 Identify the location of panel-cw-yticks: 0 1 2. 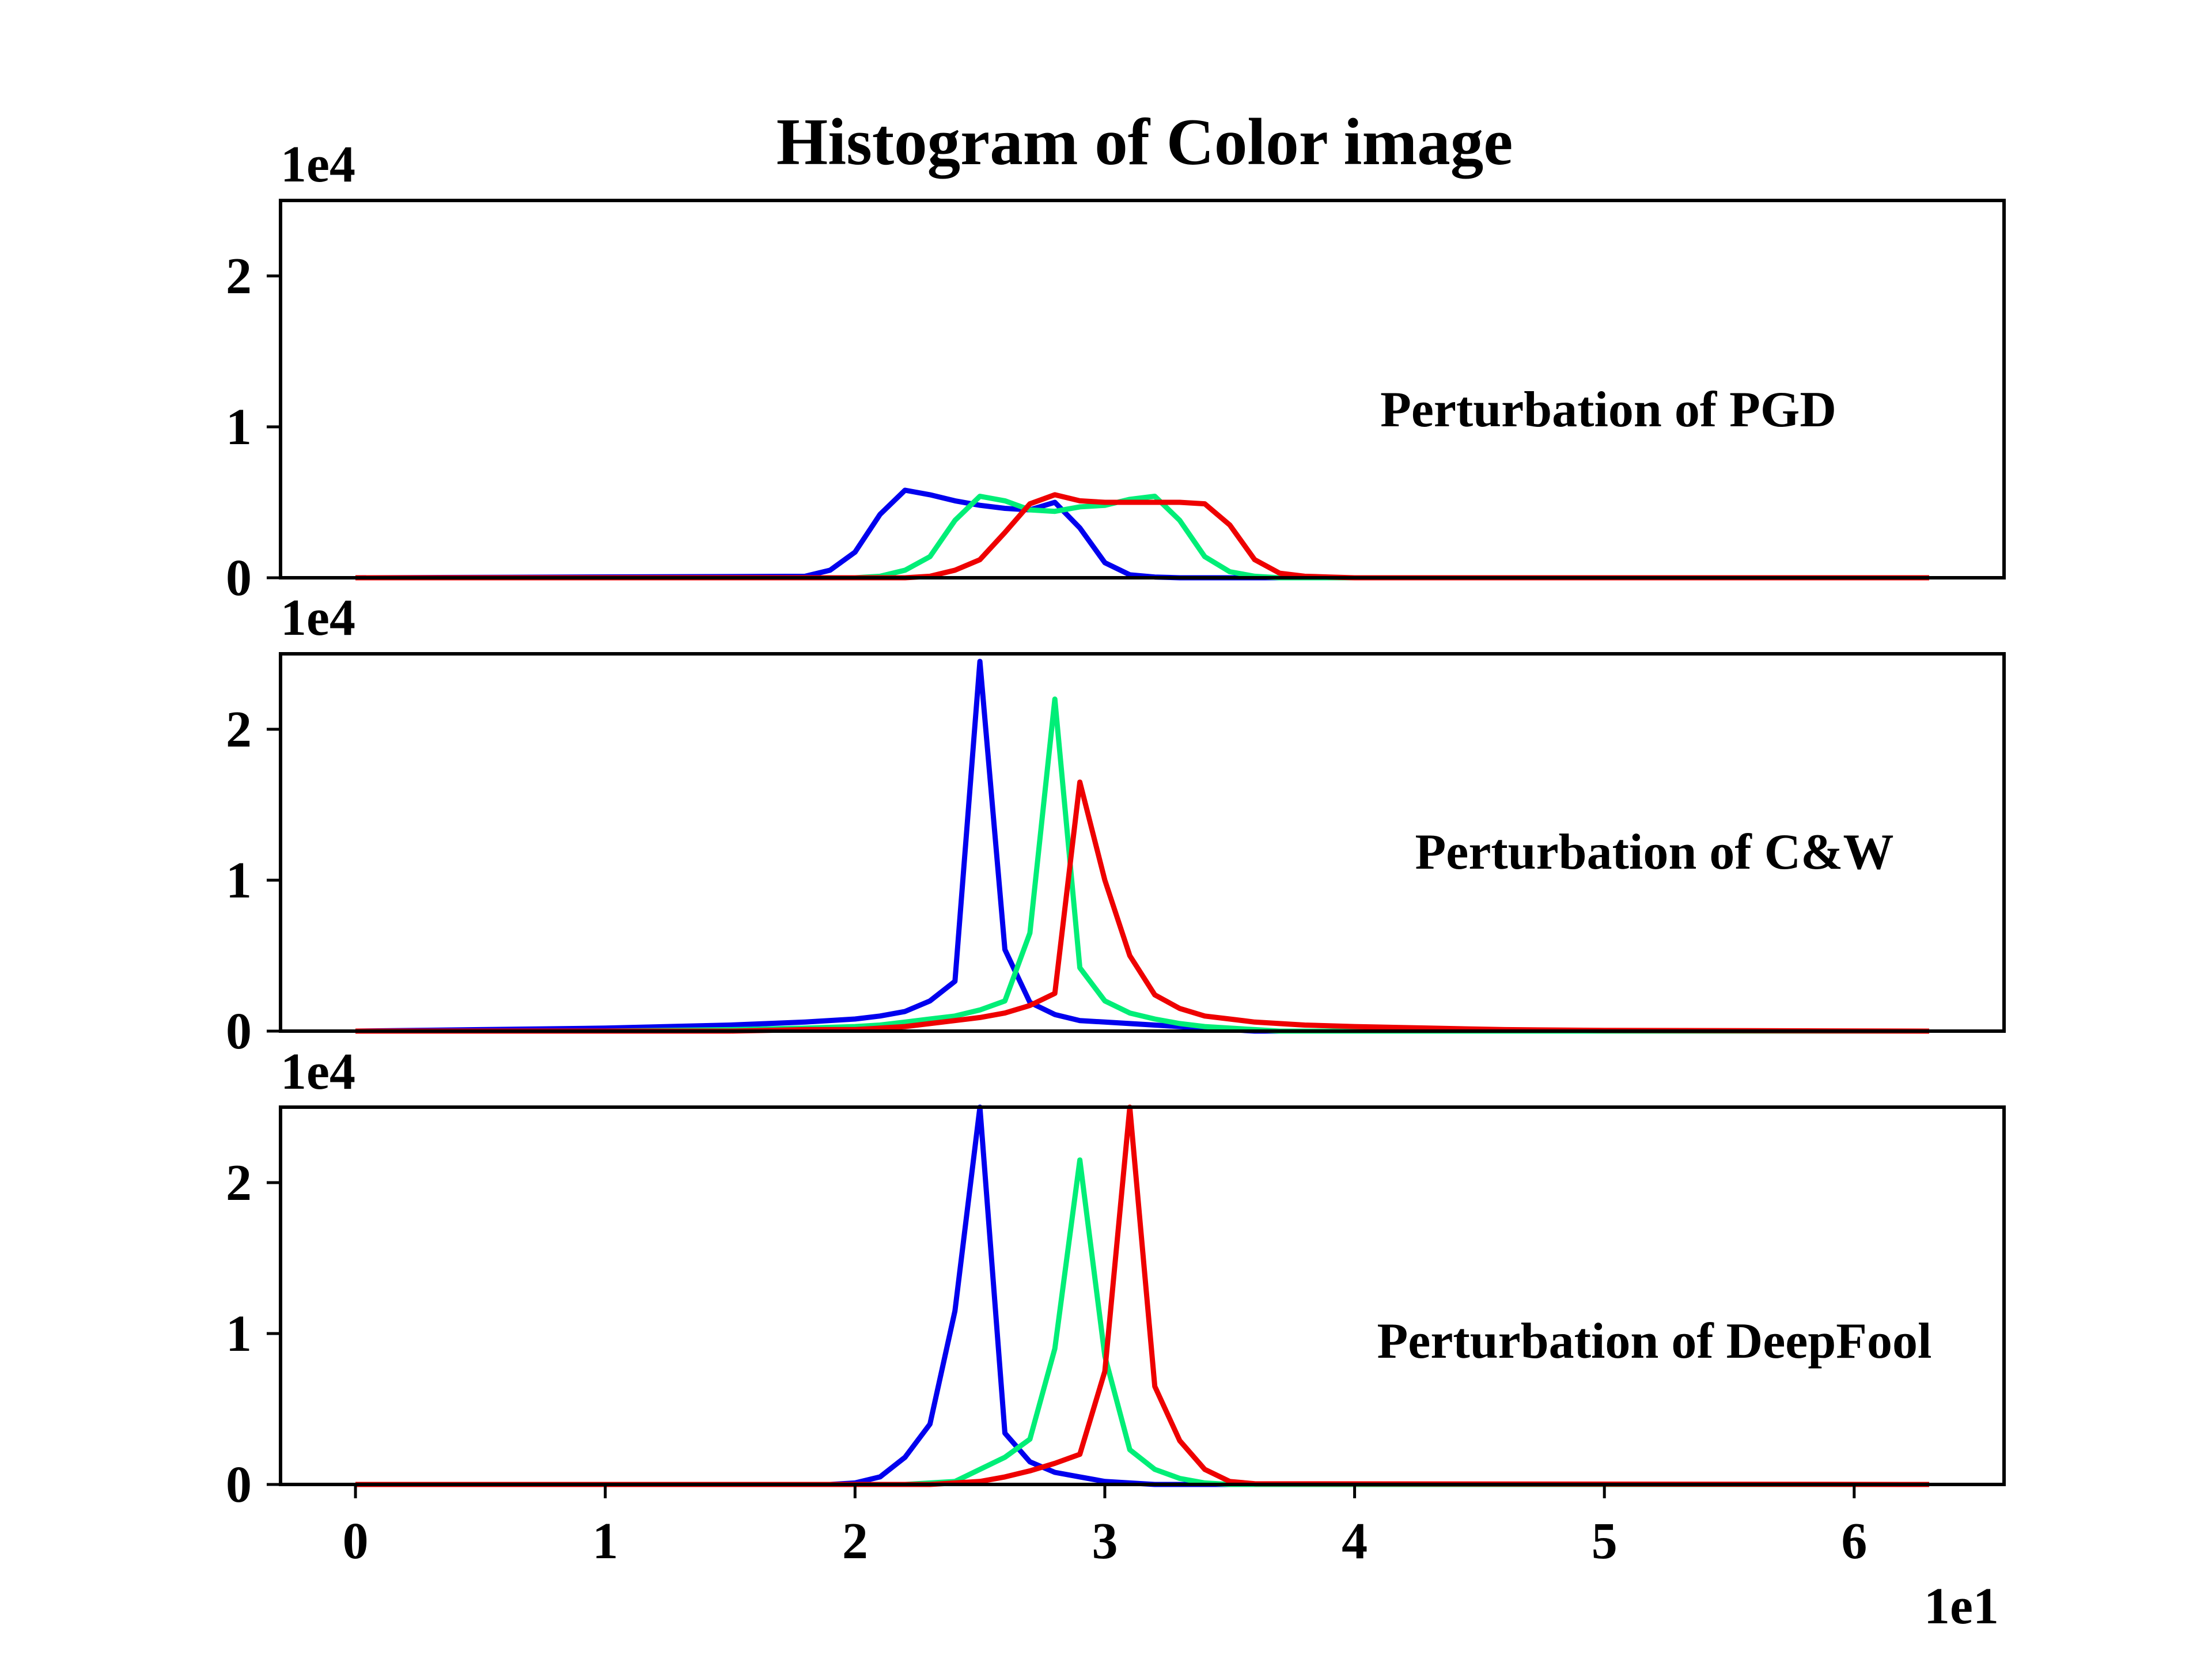
(253, 880).